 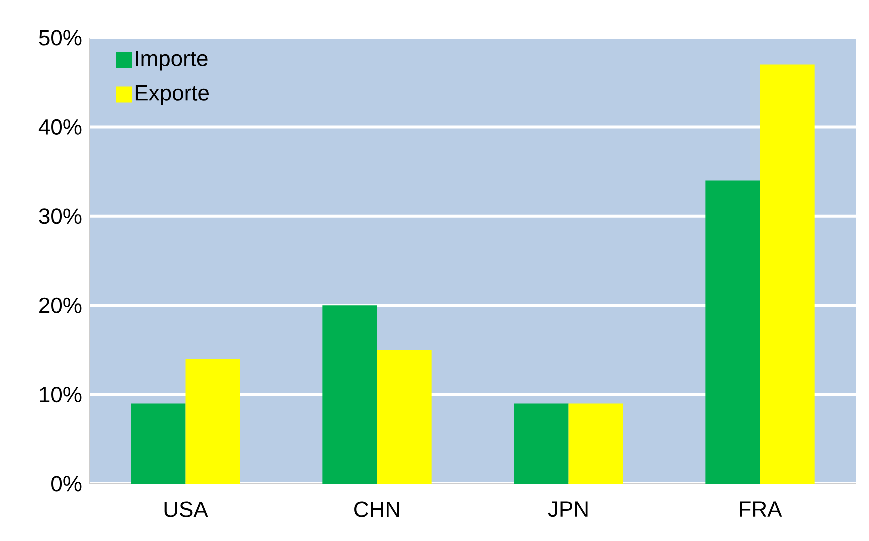 What do you see at coordinates (173, 96) in the screenshot?
I see `legend-label: Exporte` at bounding box center [173, 96].